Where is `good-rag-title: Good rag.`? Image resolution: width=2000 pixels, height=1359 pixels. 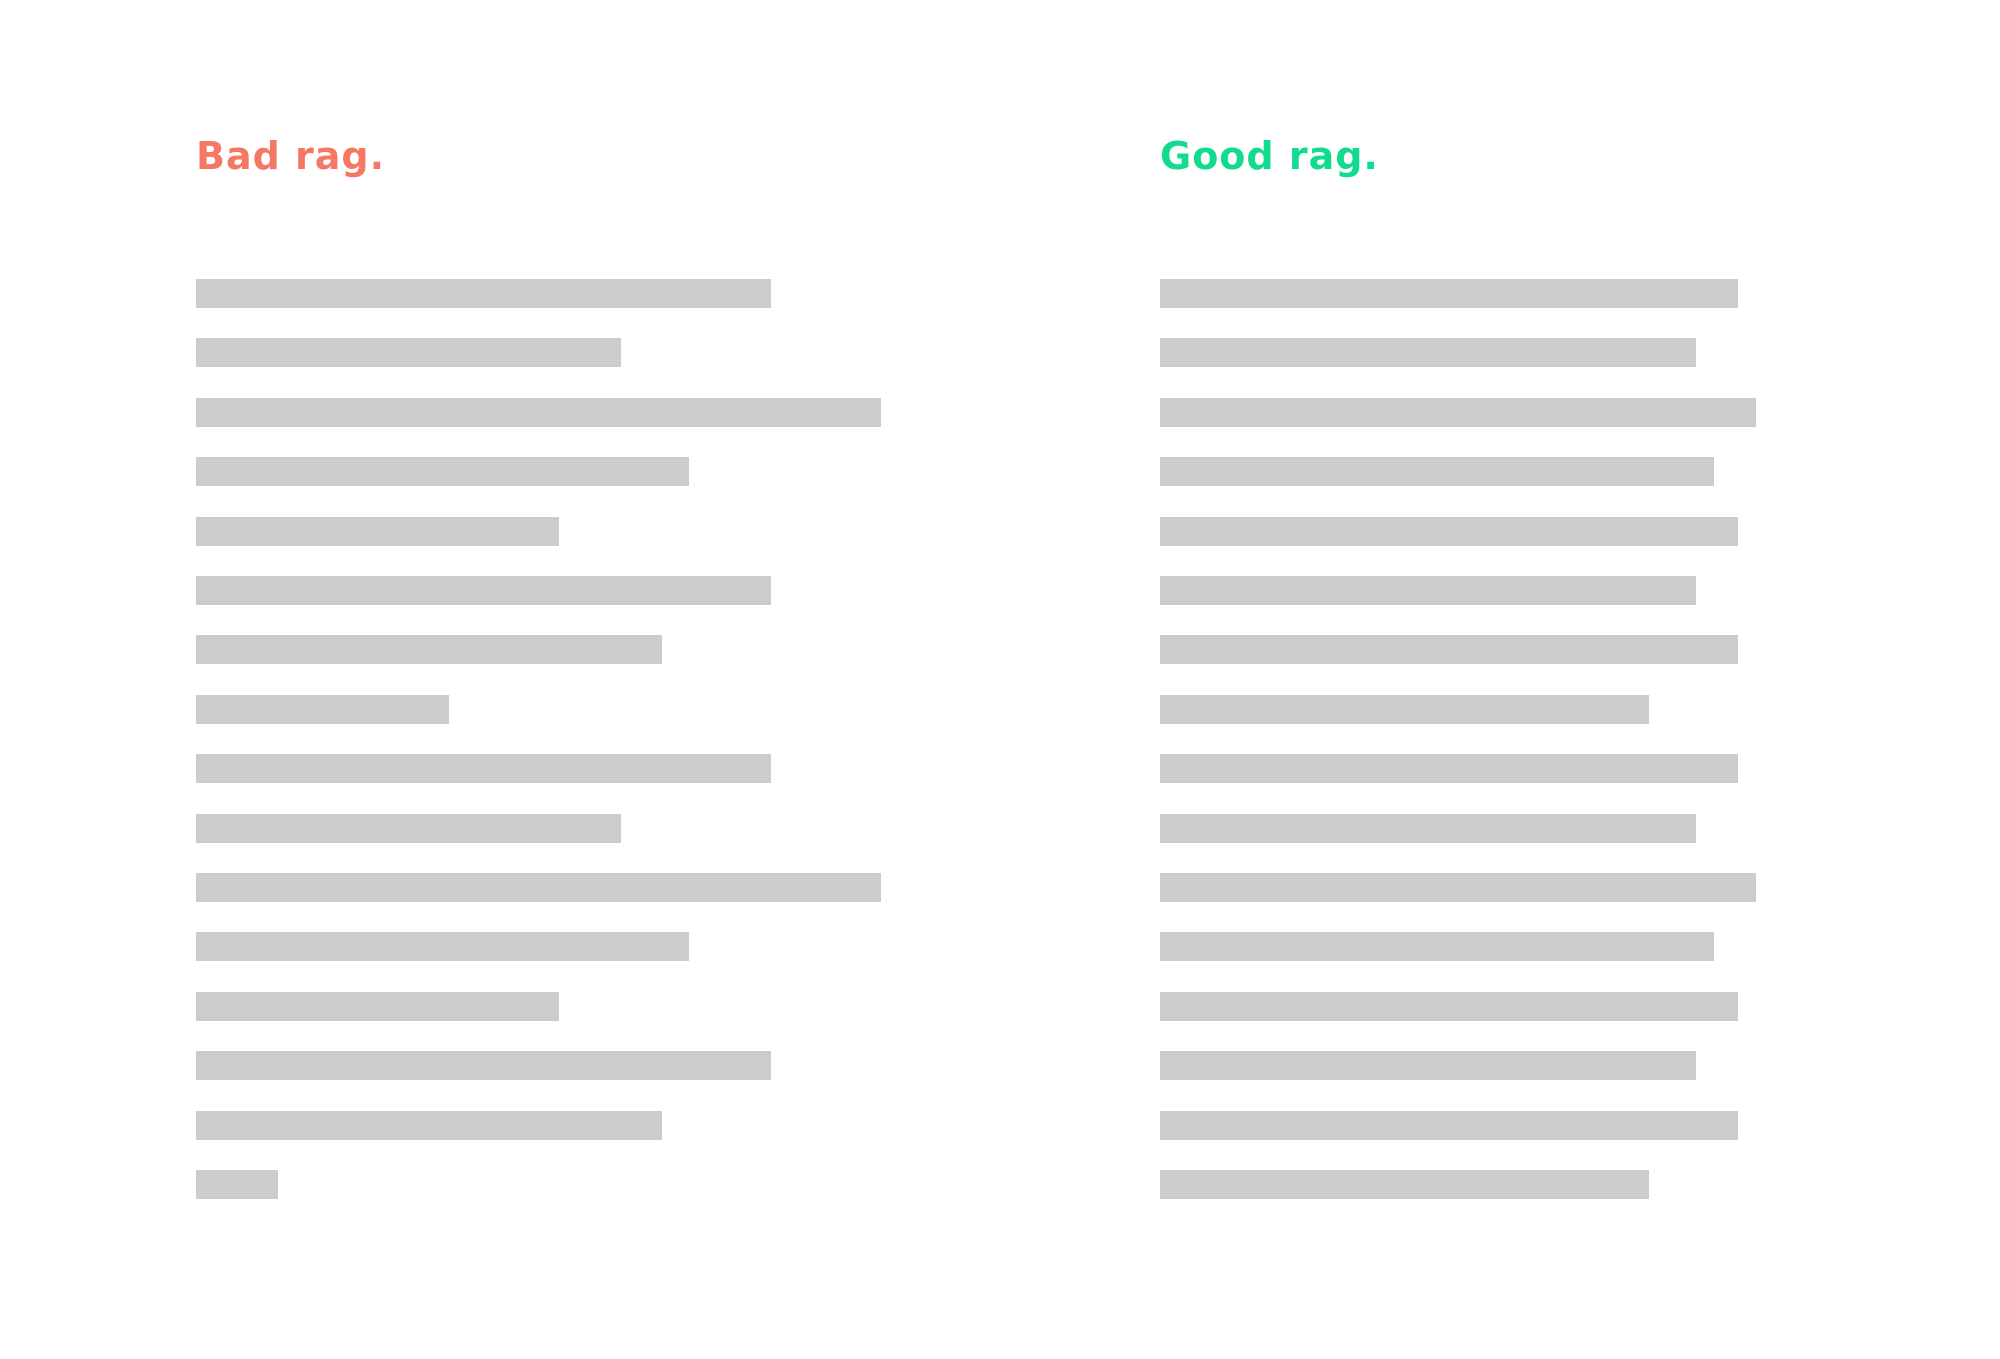
good-rag-title: Good rag. is located at coordinates (1269, 156).